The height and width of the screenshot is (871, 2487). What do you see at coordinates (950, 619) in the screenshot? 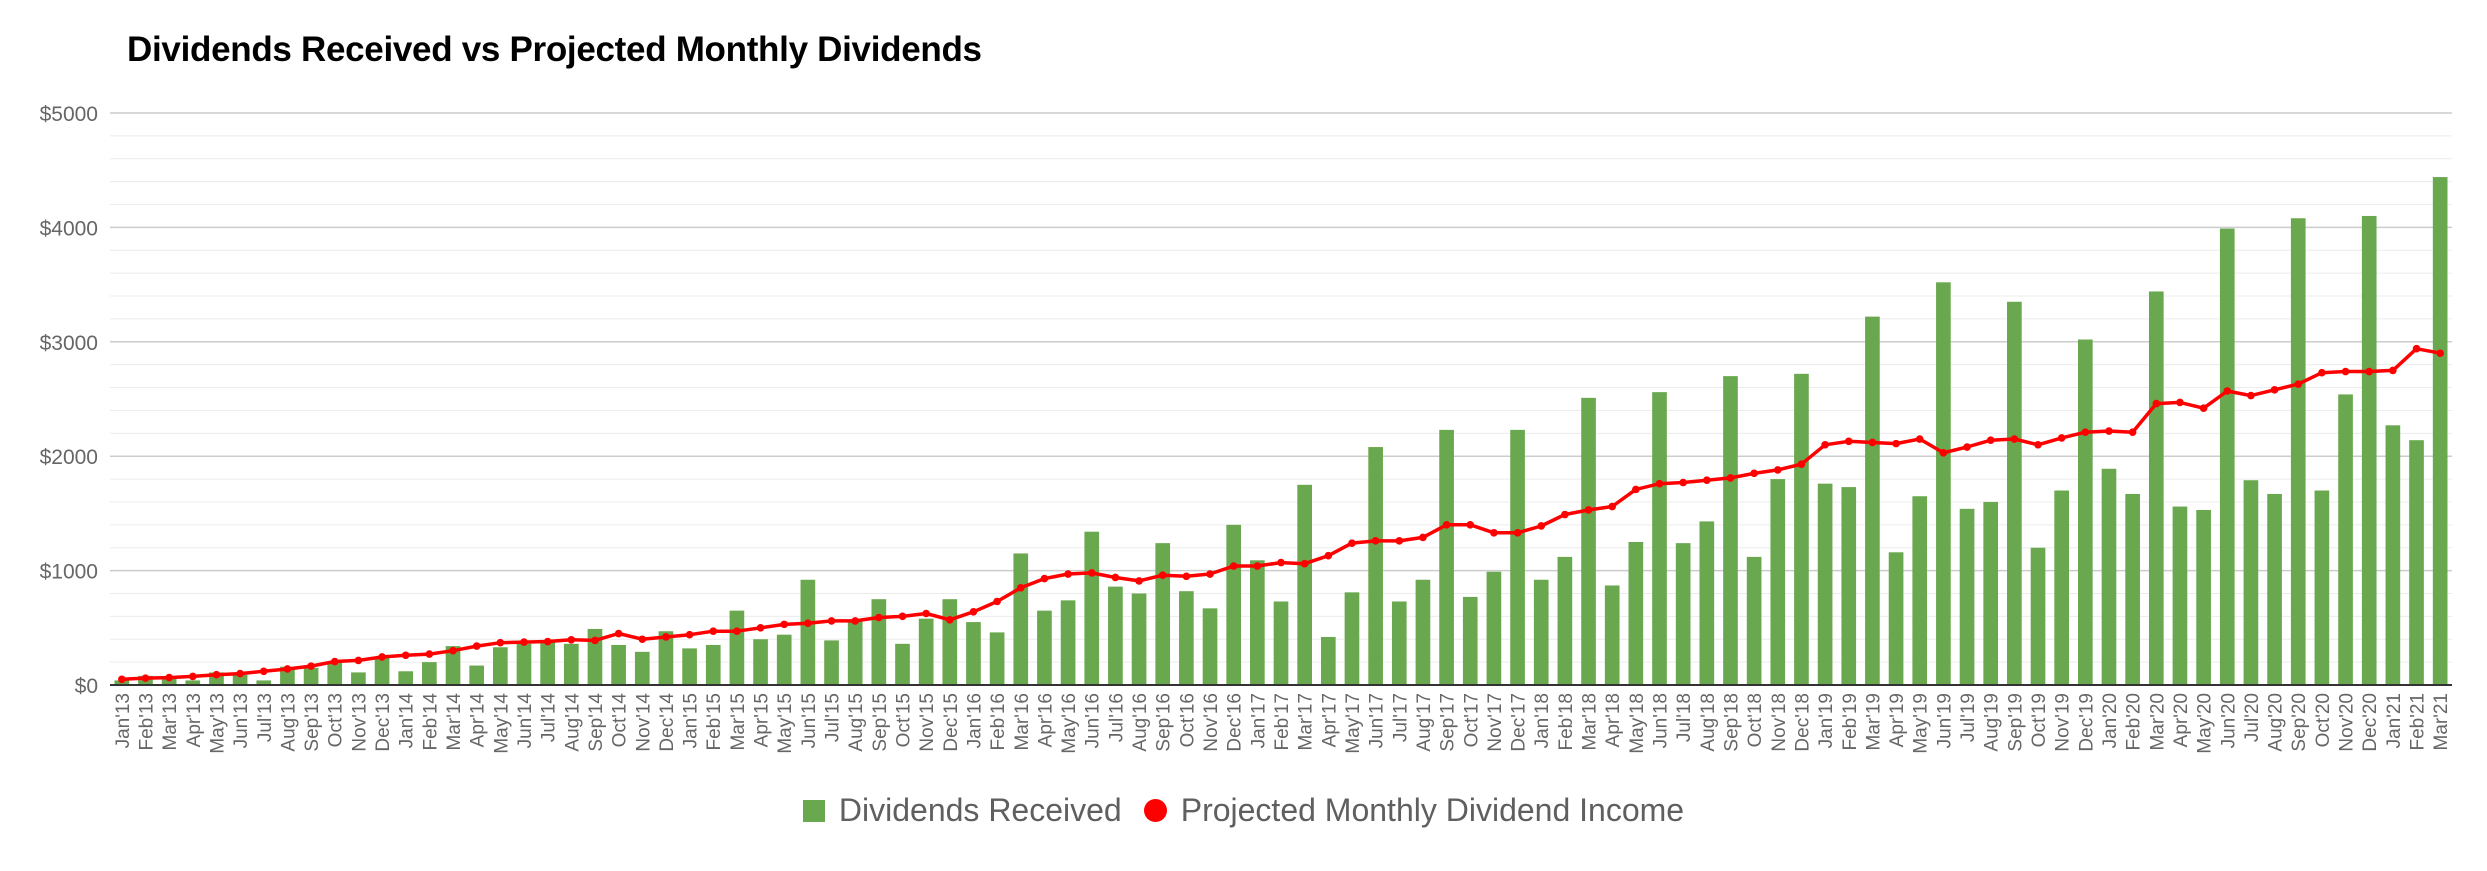
I see `line-point-Dec'15` at bounding box center [950, 619].